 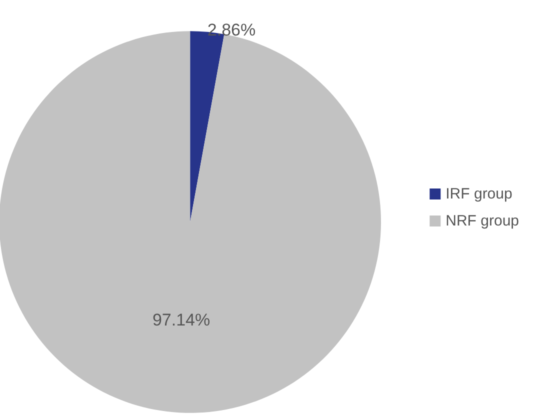 I want to click on legend-label: IRF group, so click(x=479, y=194).